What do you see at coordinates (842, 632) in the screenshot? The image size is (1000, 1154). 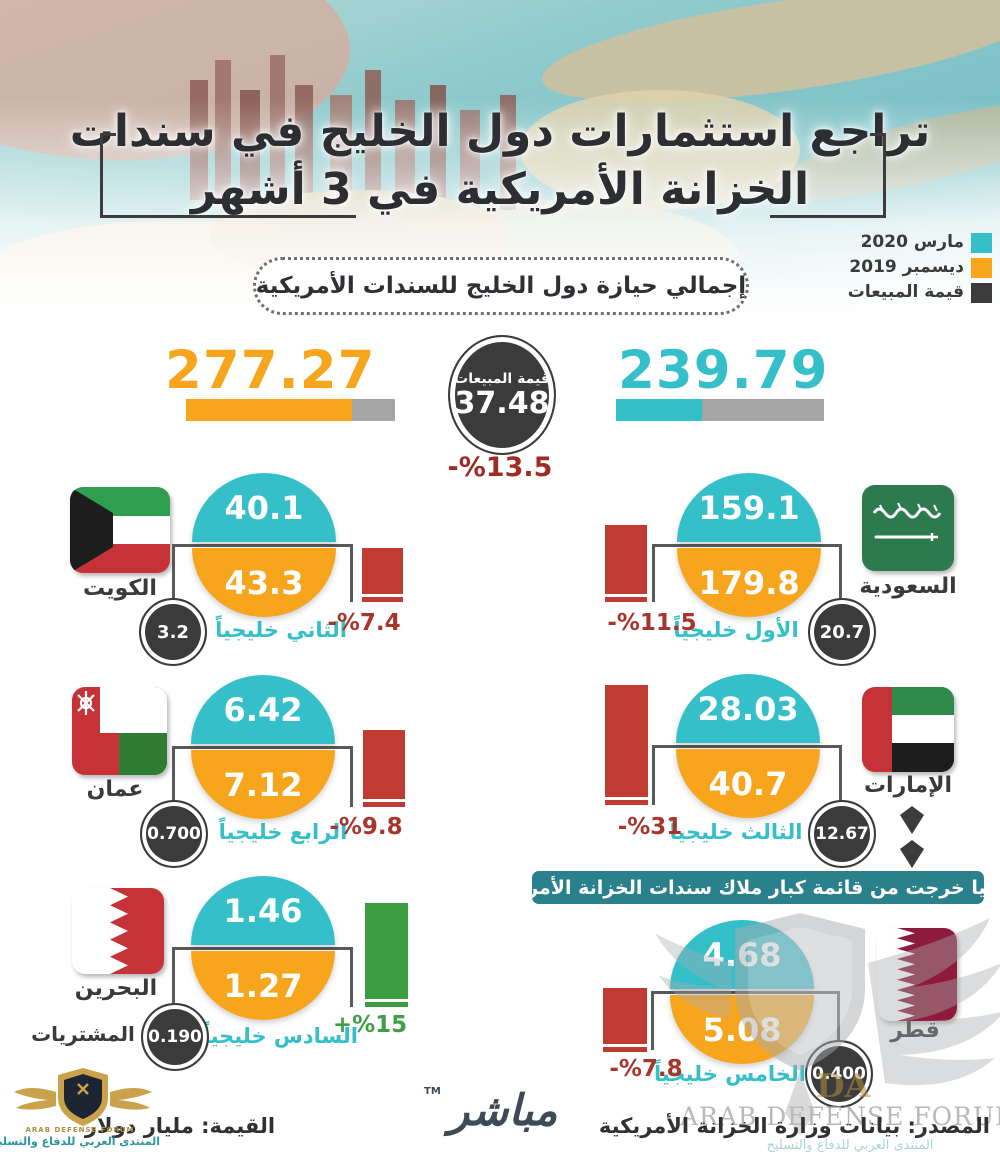 I see `sales-badge-saudi: 20.7` at bounding box center [842, 632].